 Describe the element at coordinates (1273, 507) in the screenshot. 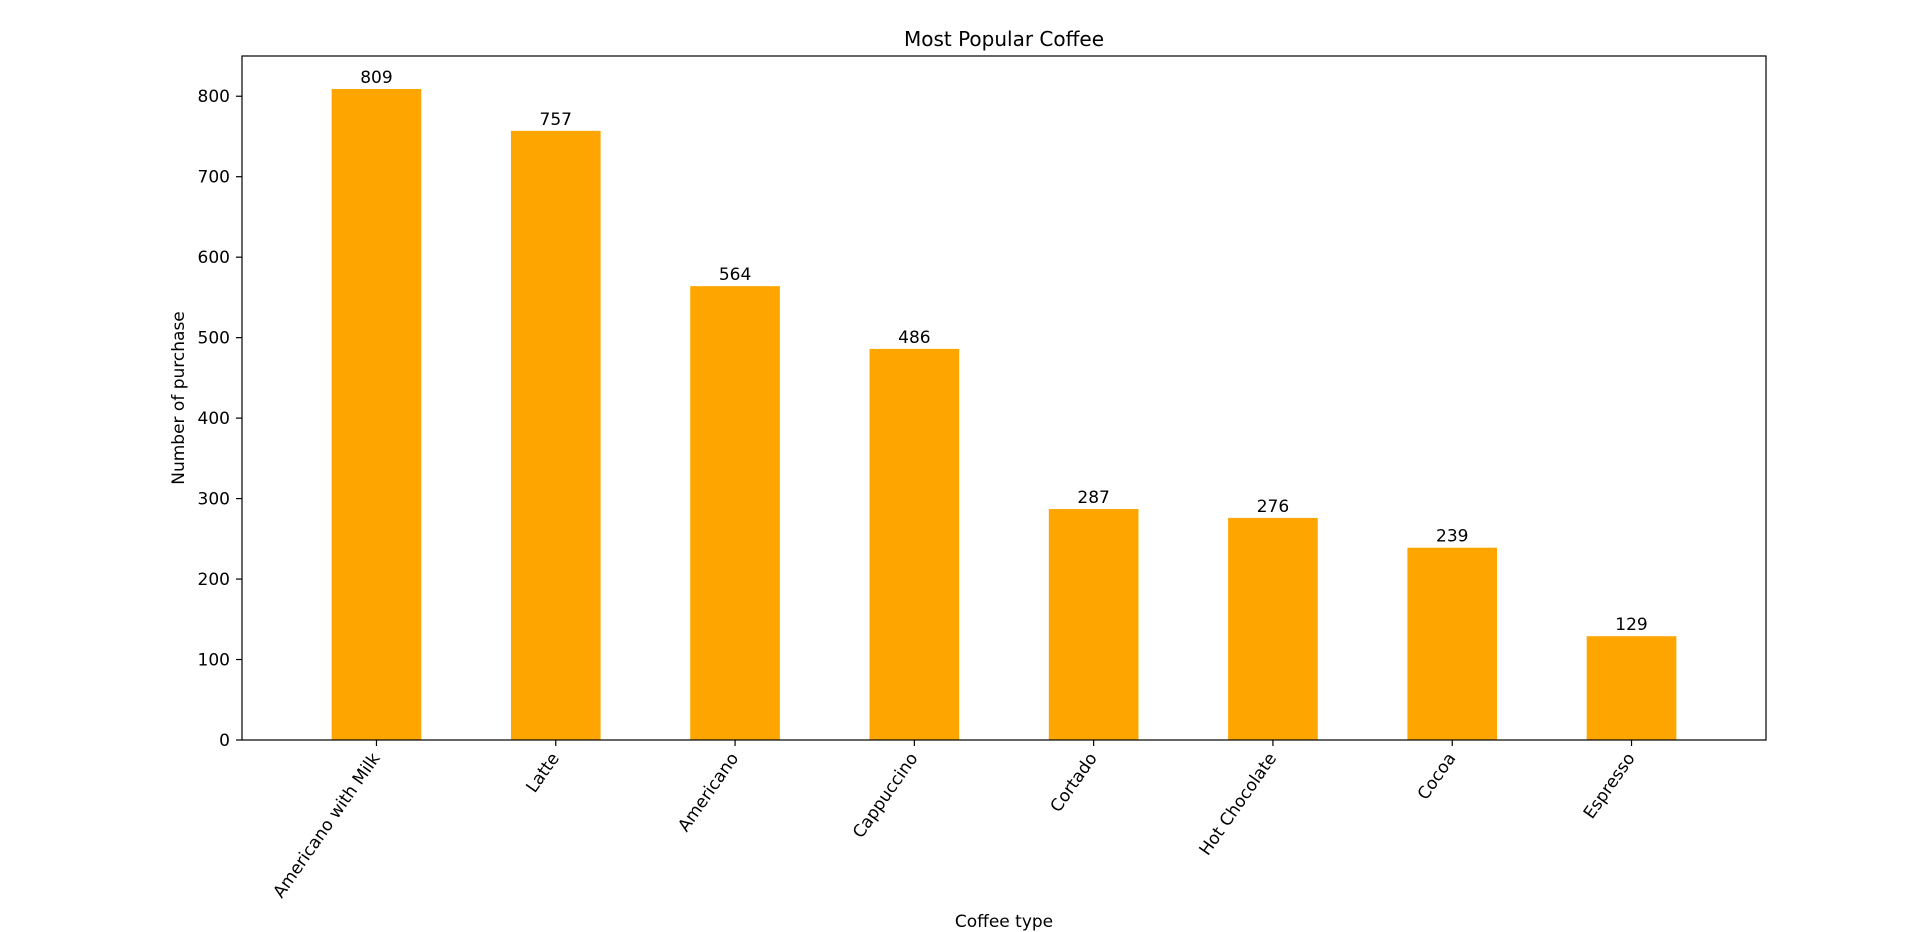

I see `data-label: 276` at that location.